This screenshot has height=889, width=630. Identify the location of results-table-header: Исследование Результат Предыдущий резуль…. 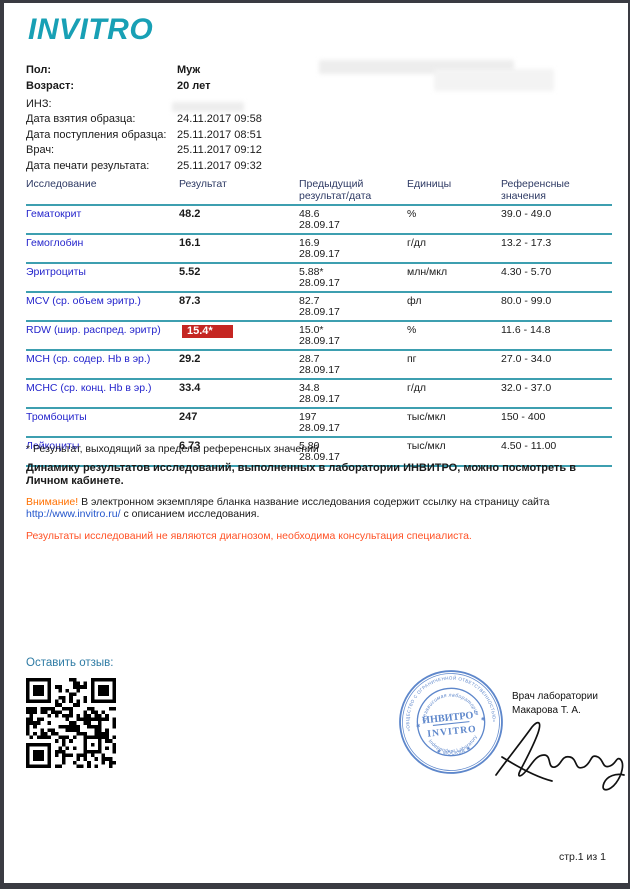
(319, 192).